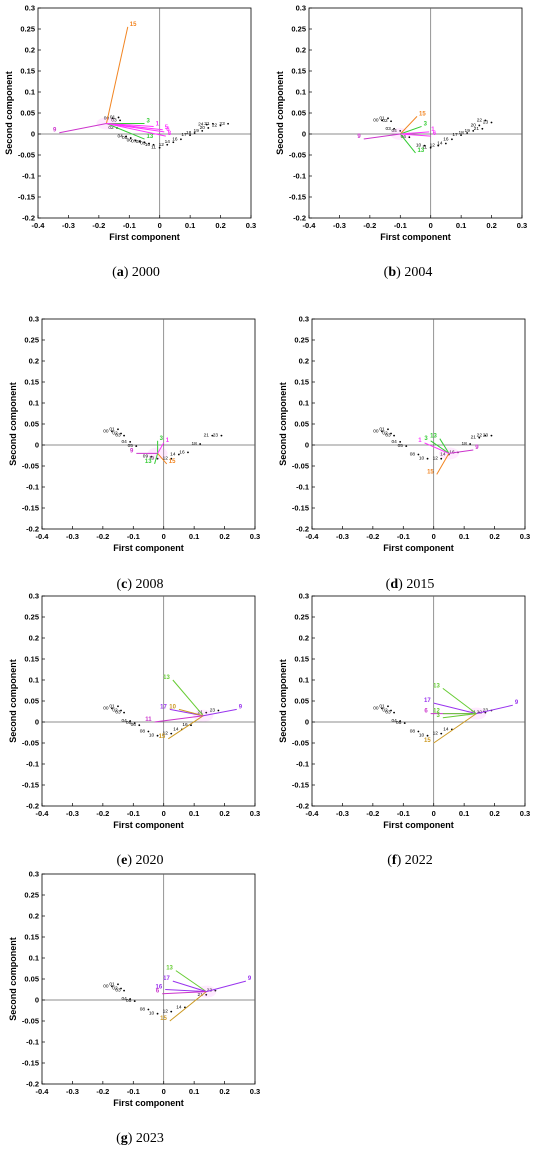 The height and width of the screenshot is (1153, 550). I want to click on caption-year: 2020, so click(150, 860).